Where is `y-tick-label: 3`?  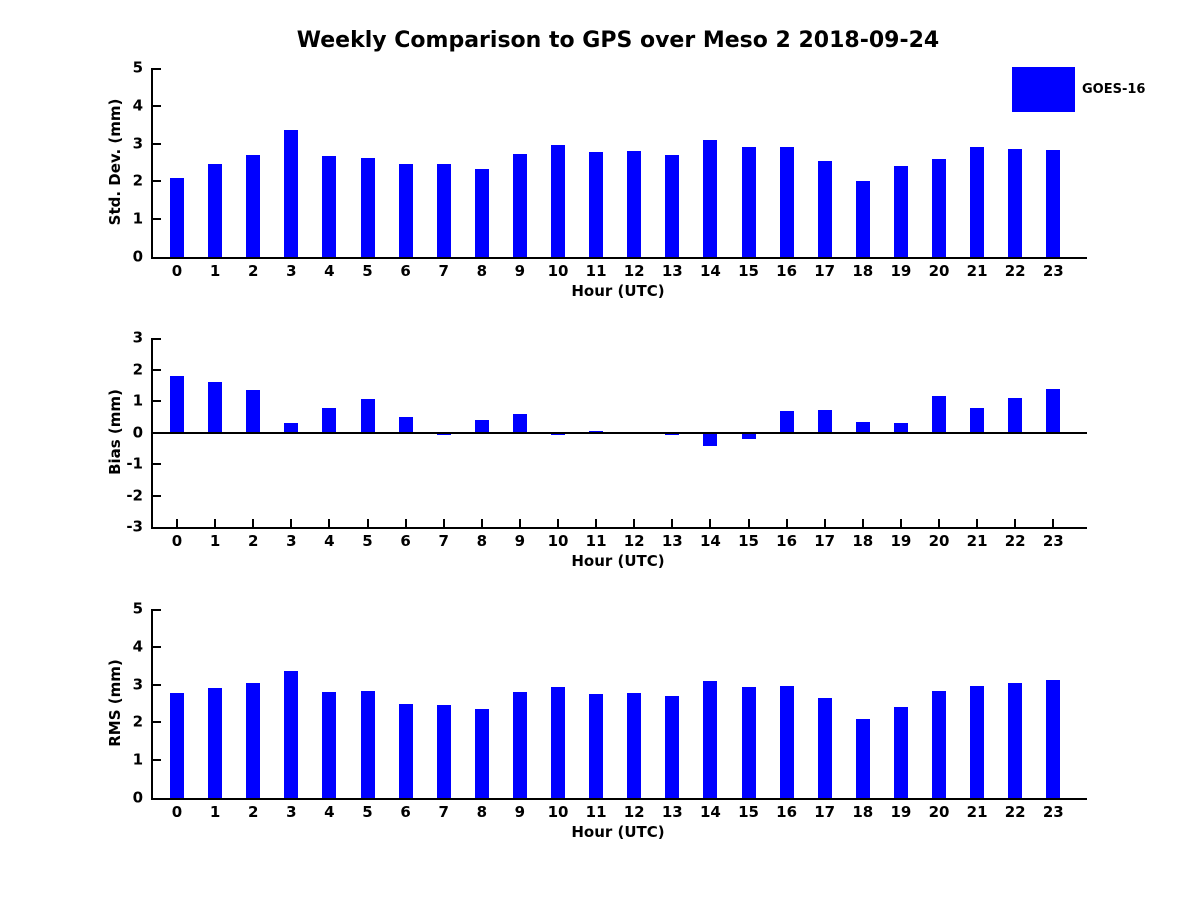 y-tick-label: 3 is located at coordinates (137, 143).